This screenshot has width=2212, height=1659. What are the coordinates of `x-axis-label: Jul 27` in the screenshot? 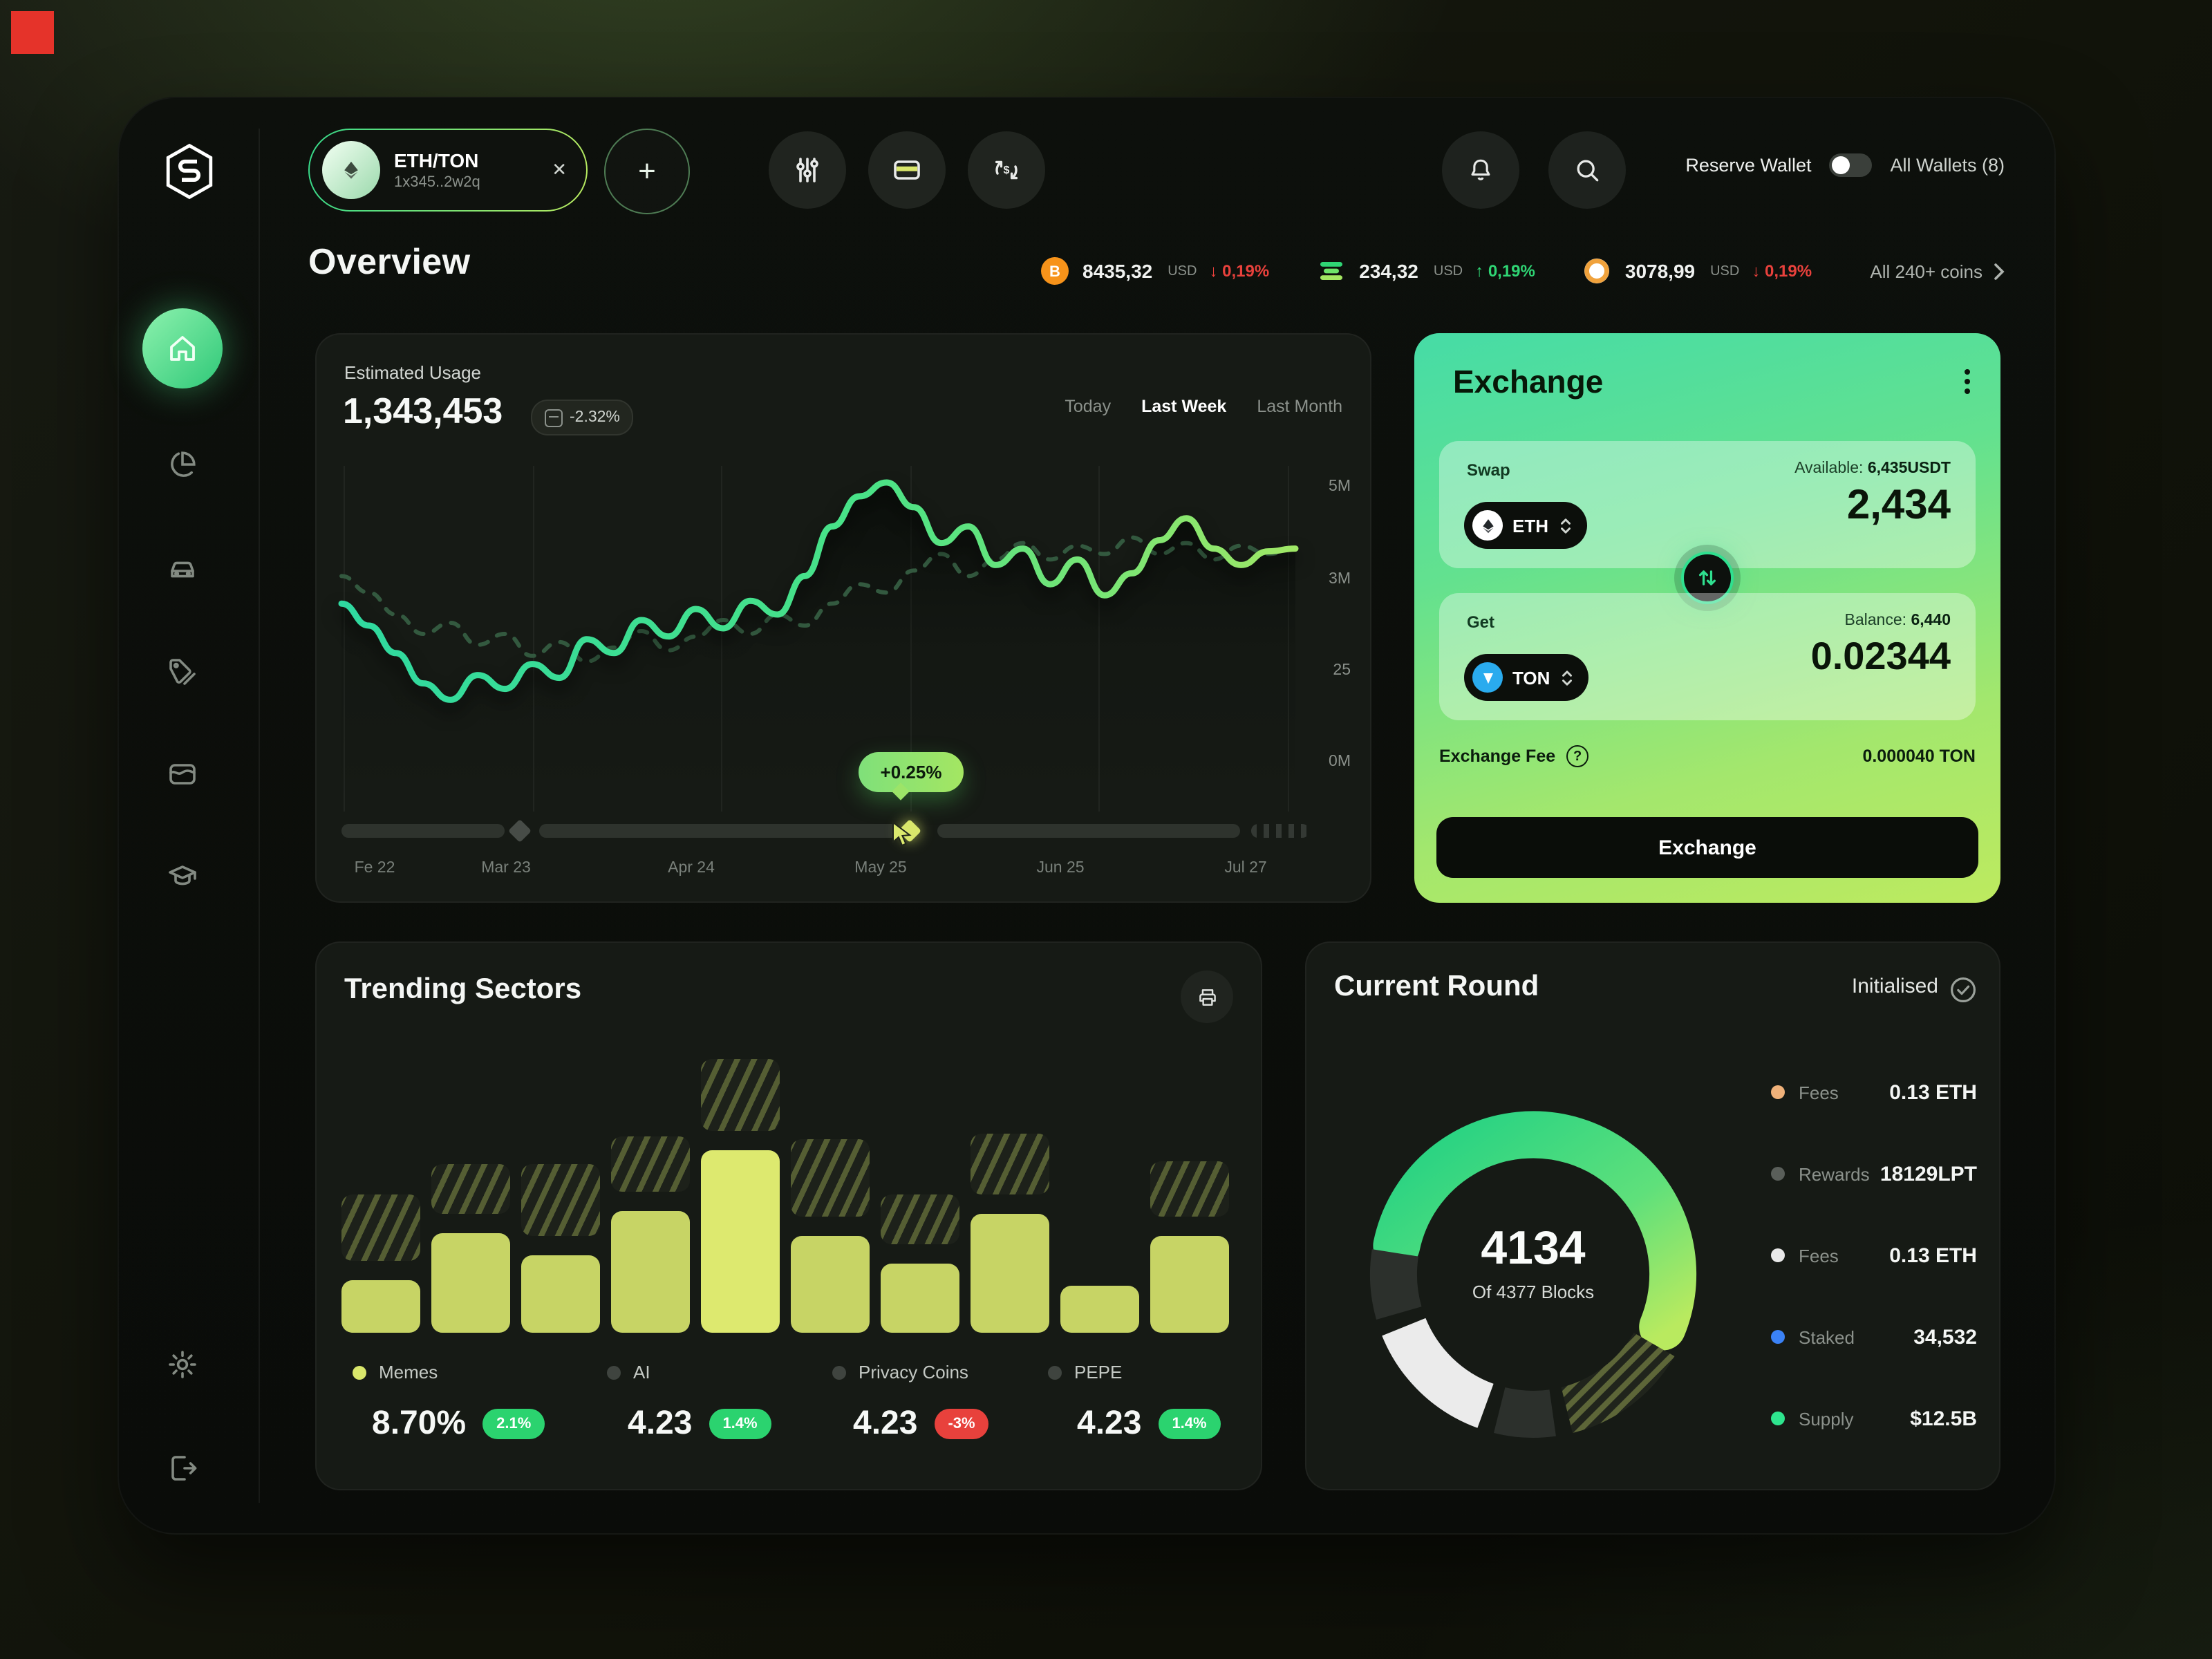 It's located at (1245, 868).